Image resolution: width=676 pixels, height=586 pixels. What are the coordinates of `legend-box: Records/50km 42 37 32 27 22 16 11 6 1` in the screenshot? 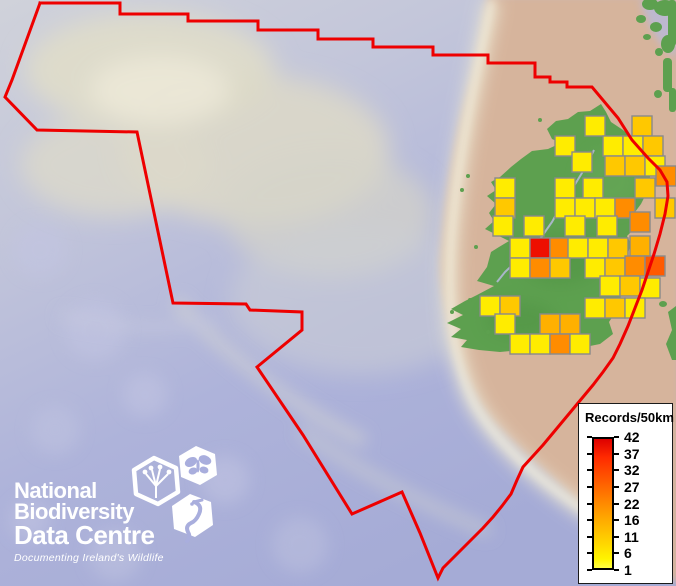 It's located at (626, 493).